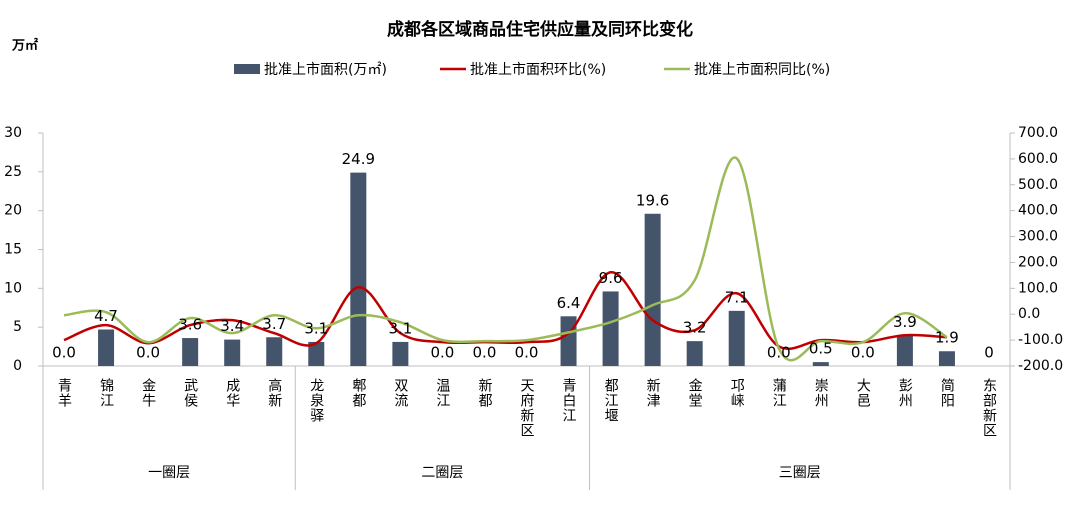 The image size is (1080, 511). What do you see at coordinates (190, 393) in the screenshot?
I see `x-tick-label: 武侯` at bounding box center [190, 393].